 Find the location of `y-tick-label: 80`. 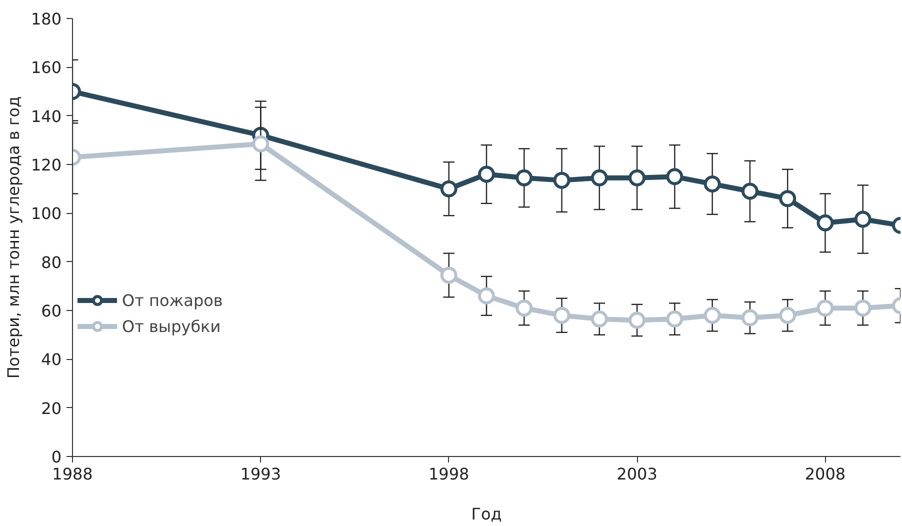

y-tick-label: 80 is located at coordinates (51, 262).